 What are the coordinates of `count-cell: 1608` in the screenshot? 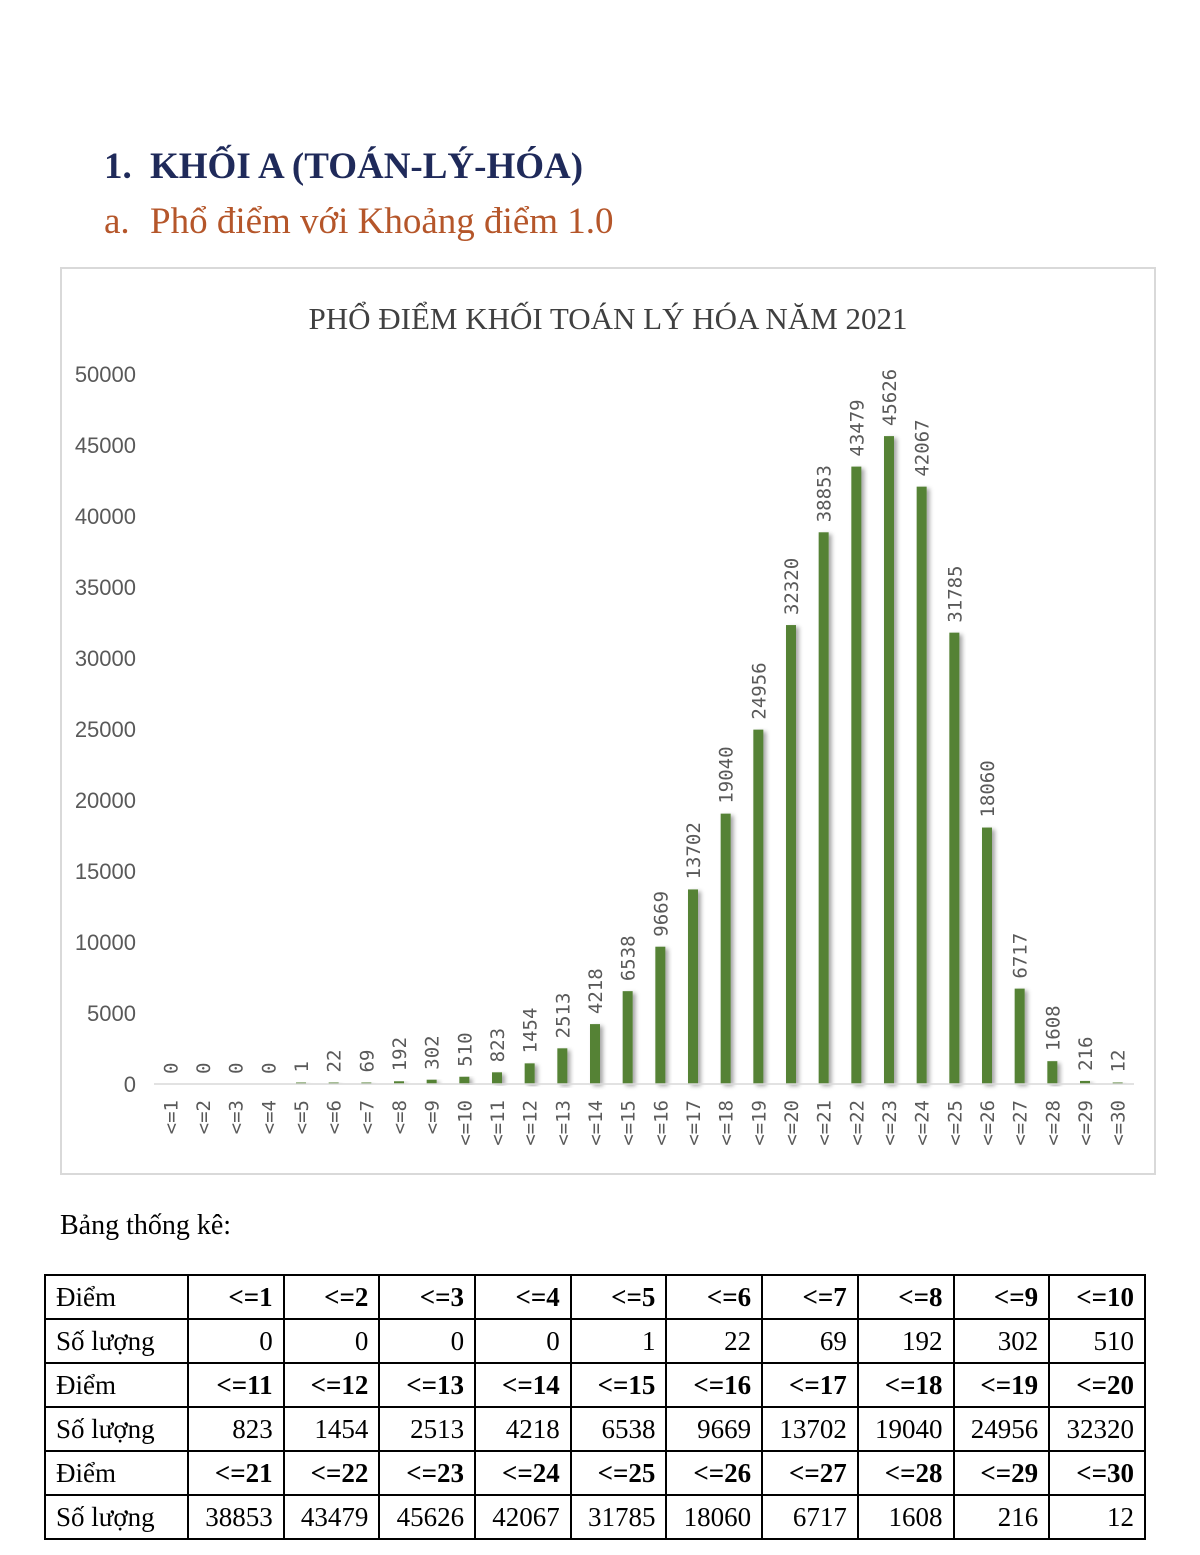 It's located at (905, 1517).